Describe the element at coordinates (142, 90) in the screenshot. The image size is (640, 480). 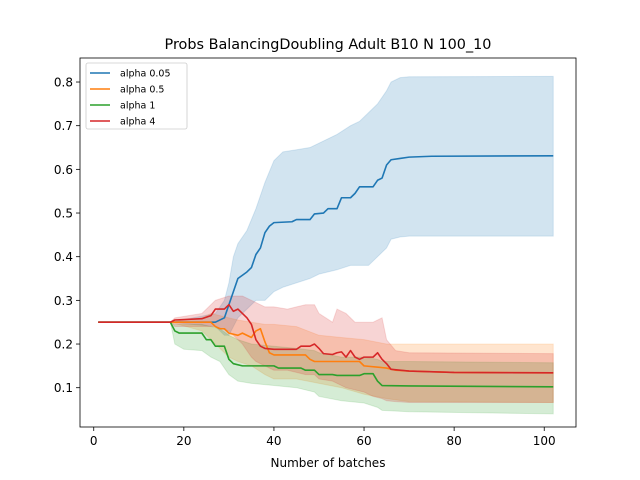
I see `legend-label-1: alpha 0.5` at that location.